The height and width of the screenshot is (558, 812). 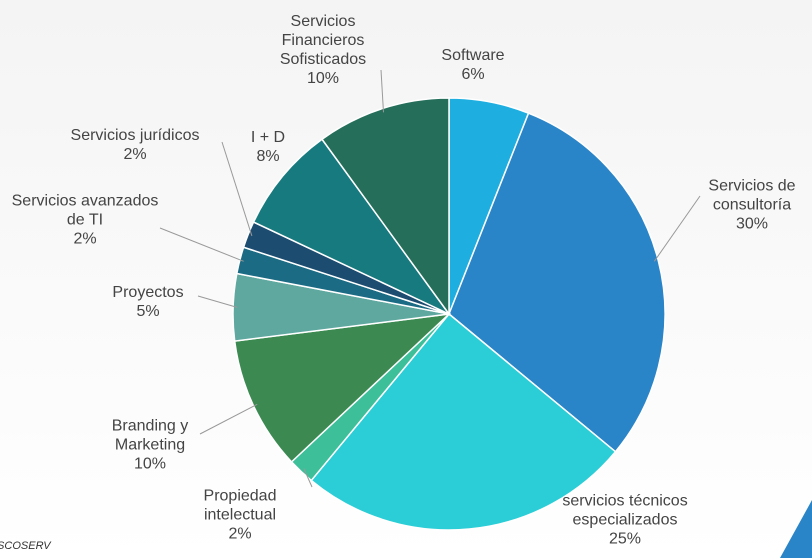 I want to click on data-label: Servicios de consultoría 30%, so click(x=752, y=205).